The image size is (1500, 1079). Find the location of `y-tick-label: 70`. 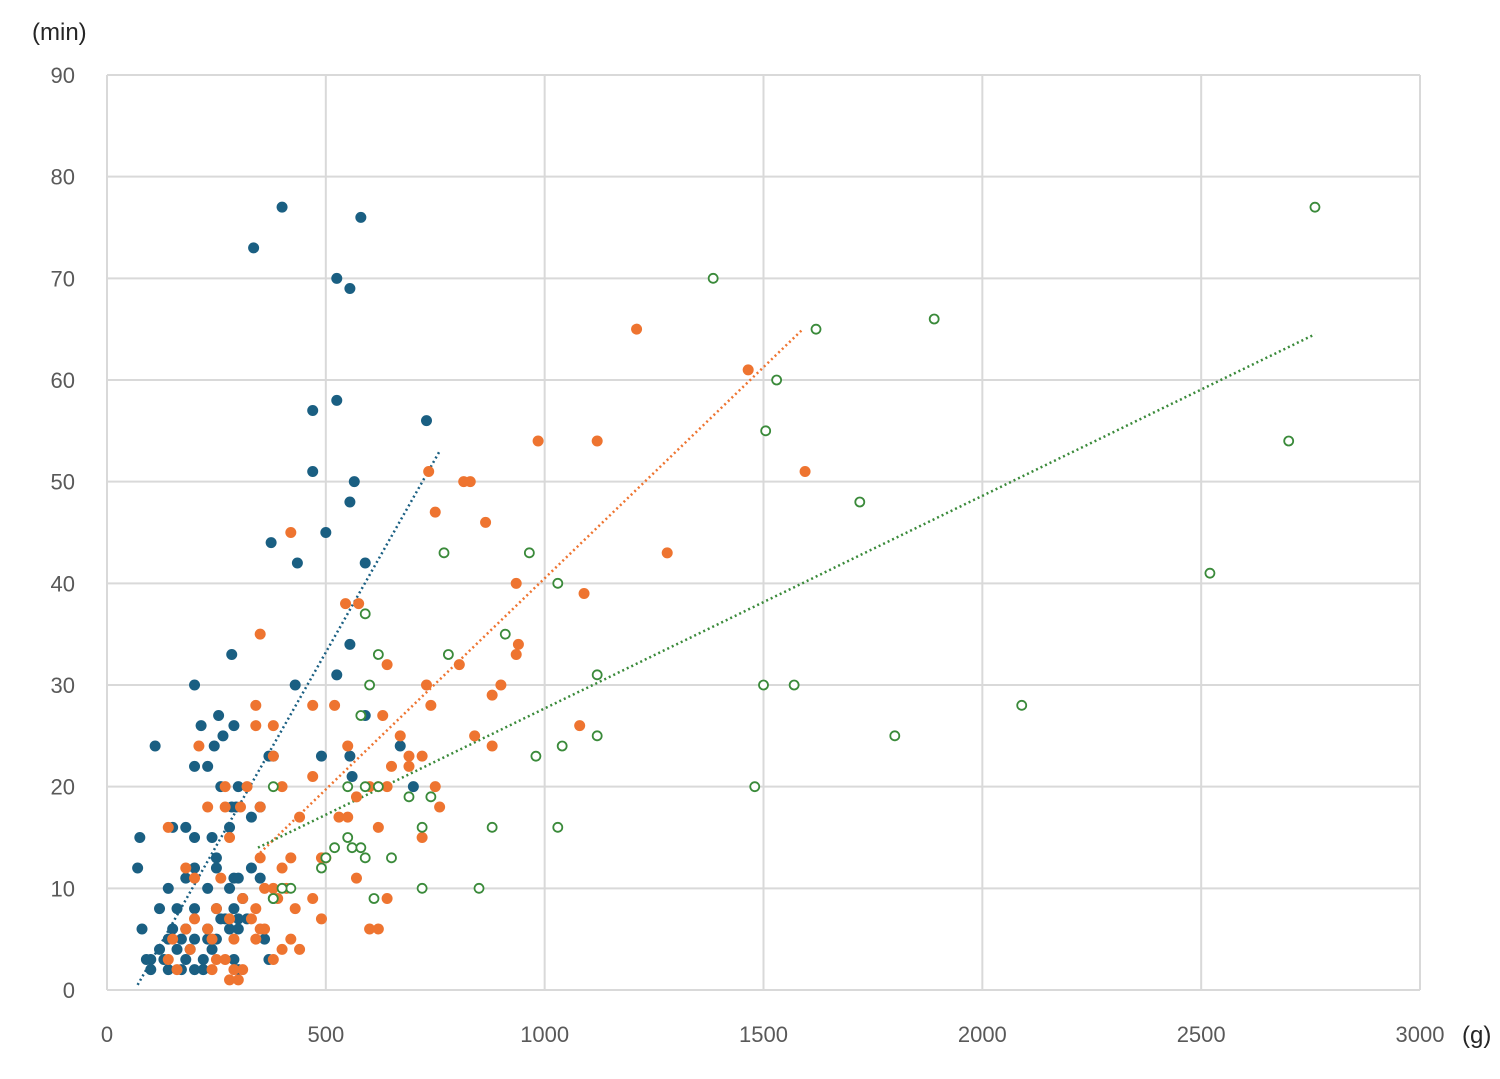

y-tick-label: 70 is located at coordinates (63, 278).